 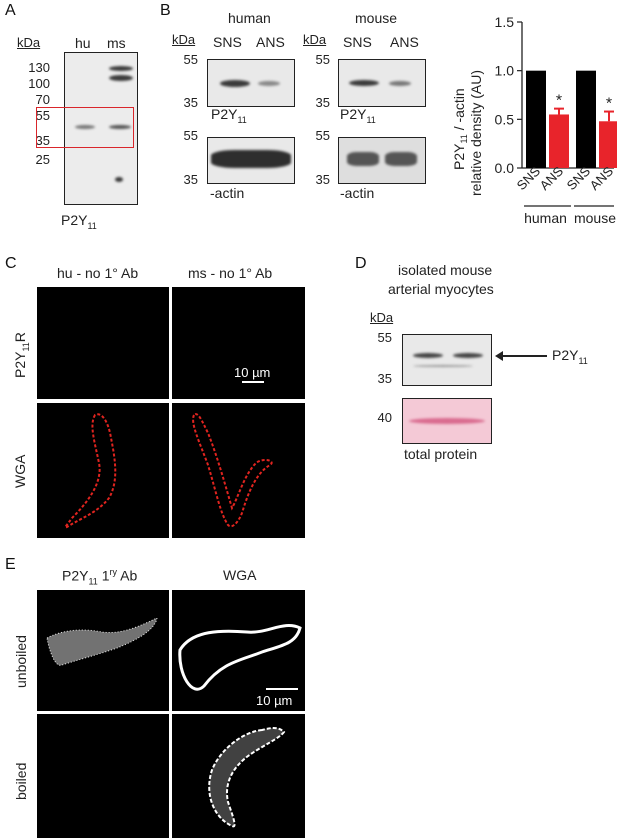 I want to click on panel-c-hu-p2y11-image, so click(x=103, y=343).